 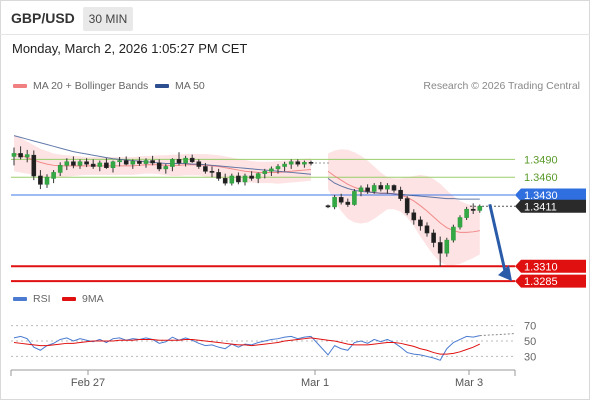 What do you see at coordinates (530, 357) in the screenshot?
I see `rsi-tick-label: 30` at bounding box center [530, 357].